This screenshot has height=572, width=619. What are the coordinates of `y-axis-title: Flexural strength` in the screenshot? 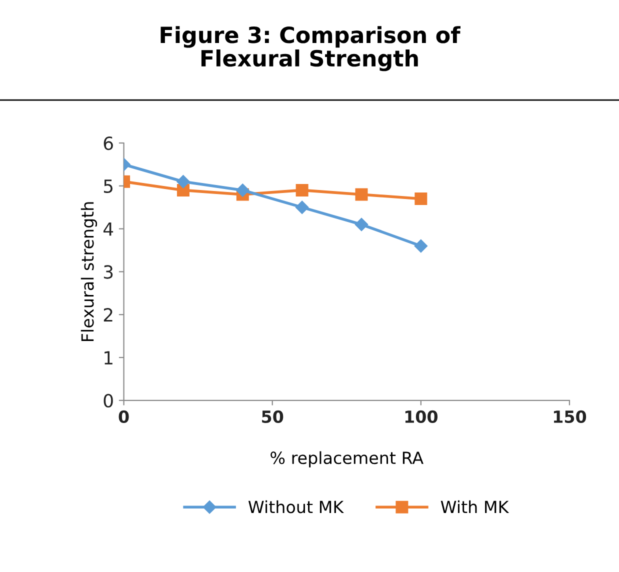 It's located at (89, 271).